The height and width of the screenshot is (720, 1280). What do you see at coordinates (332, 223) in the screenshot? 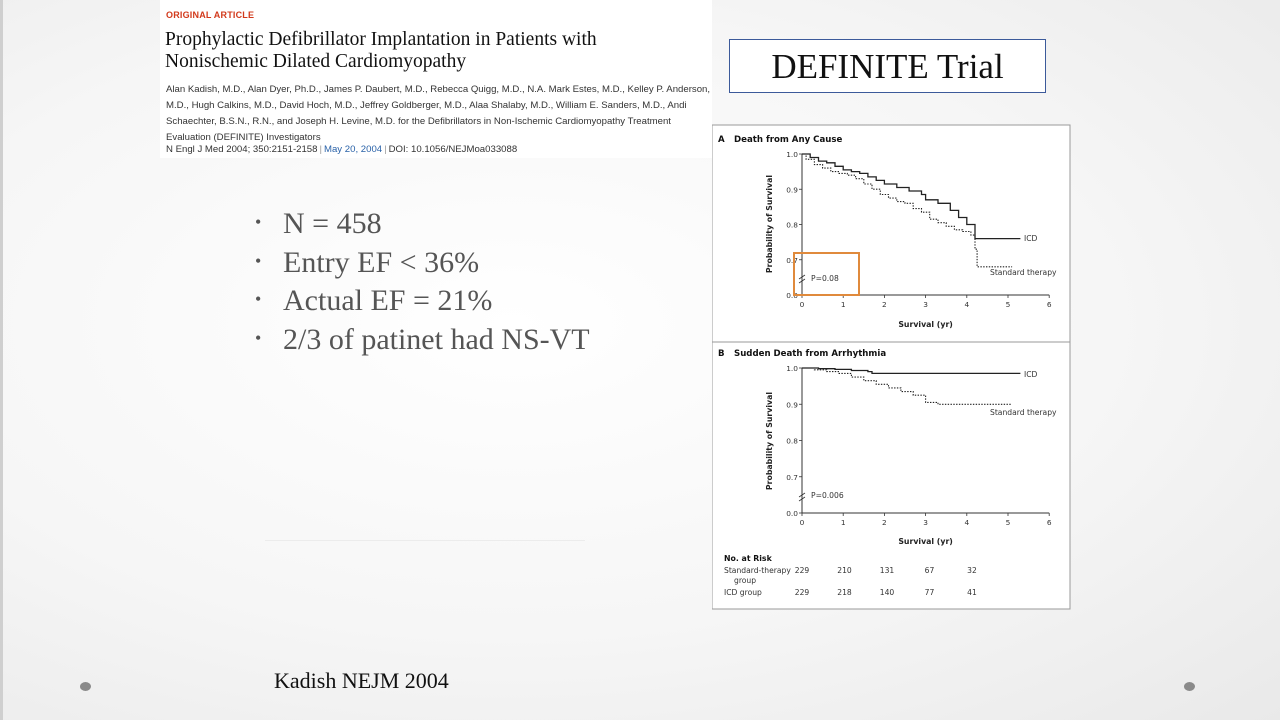
I see `bullet-text: N = 458` at bounding box center [332, 223].